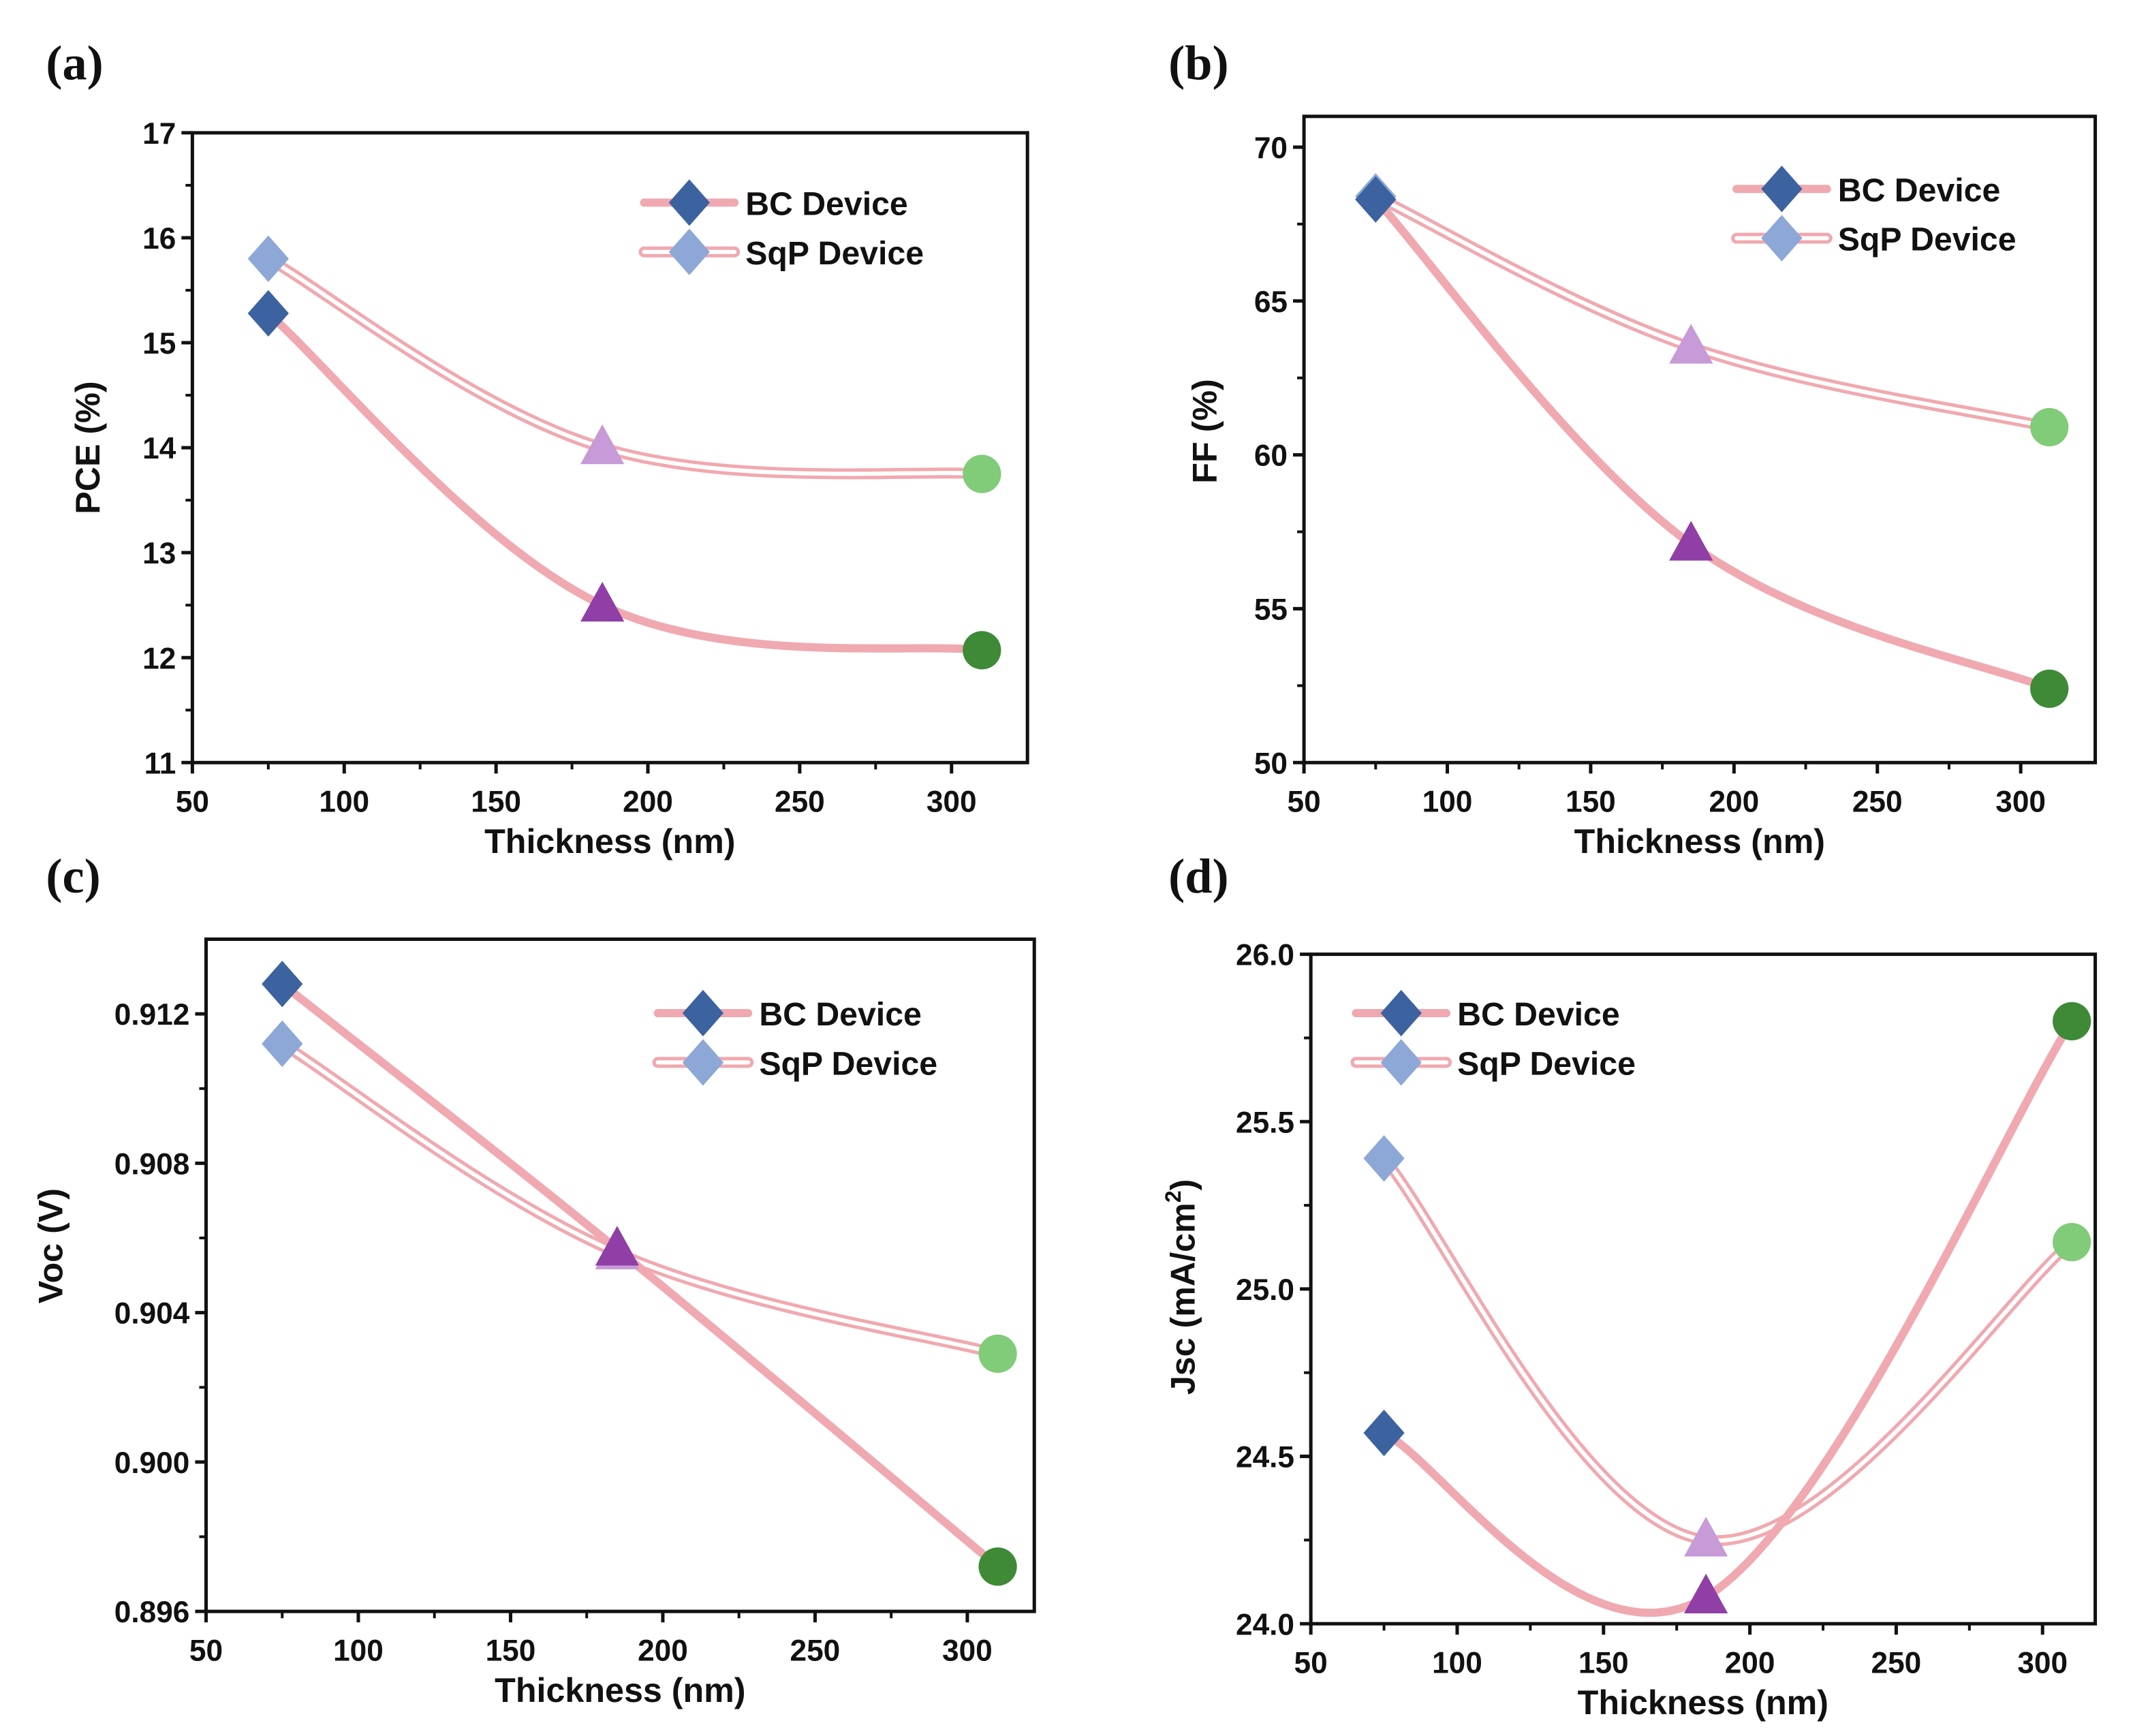 Image resolution: width=2148 pixels, height=1736 pixels. What do you see at coordinates (152, 1612) in the screenshot?
I see `y-tick-label: 0.896` at bounding box center [152, 1612].